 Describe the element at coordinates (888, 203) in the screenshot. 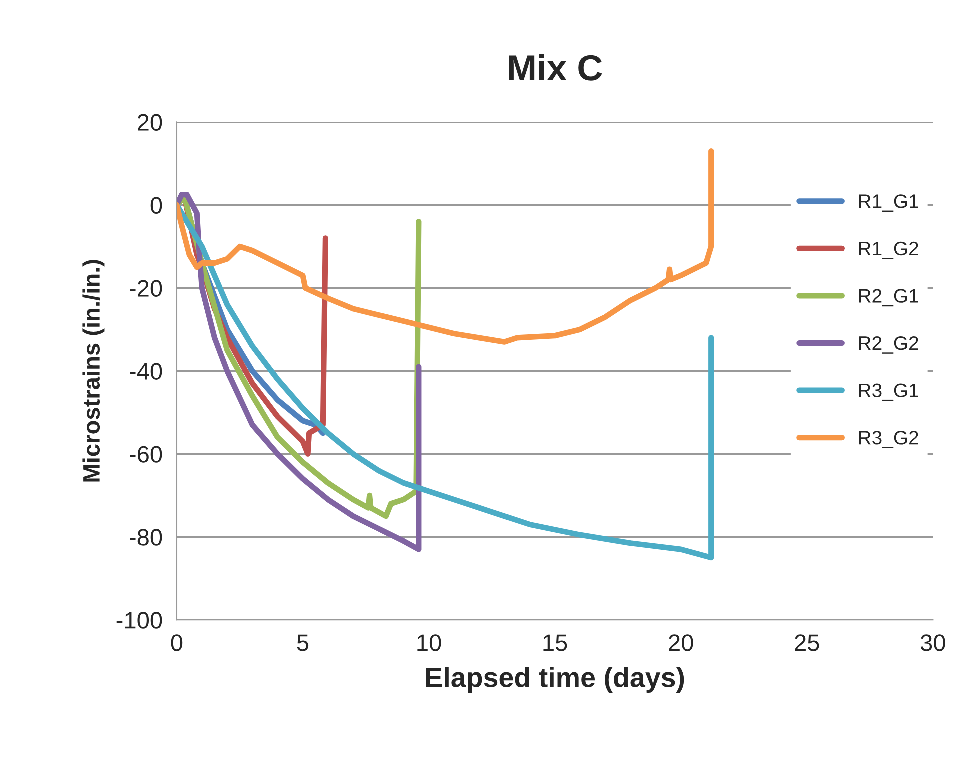

I see `legend-label: R1_G1` at that location.